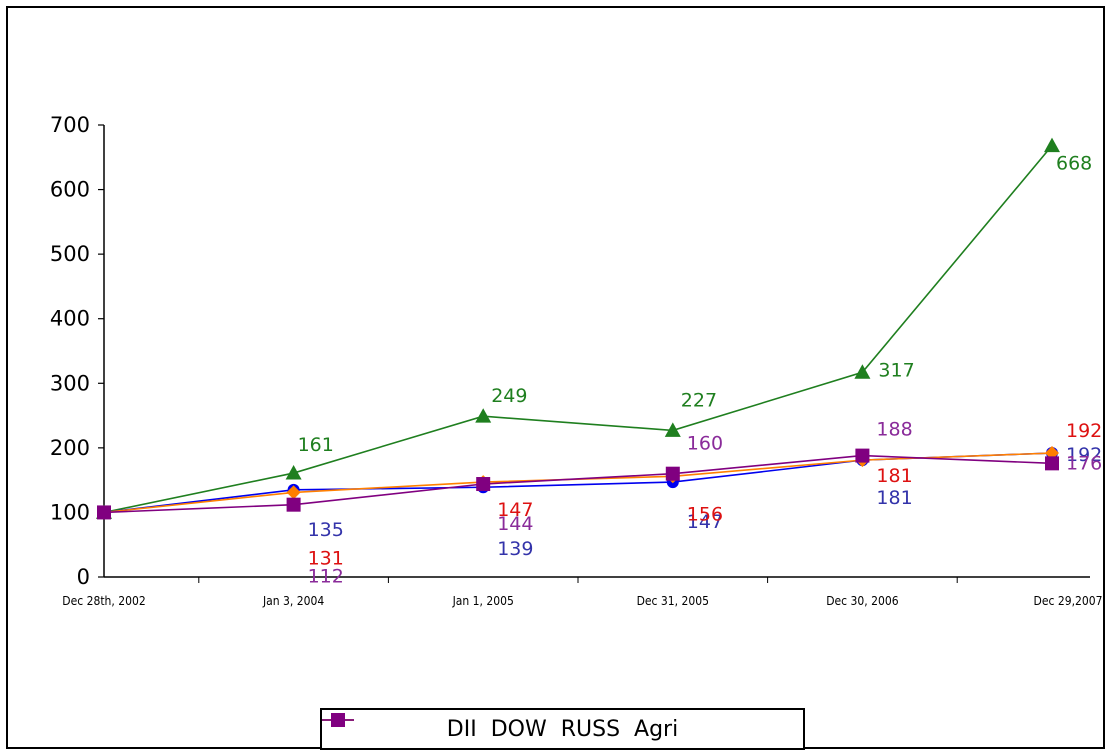  Describe the element at coordinates (103, 601) in the screenshot. I see `x-tick-label: Dec 28th, 2002` at that location.